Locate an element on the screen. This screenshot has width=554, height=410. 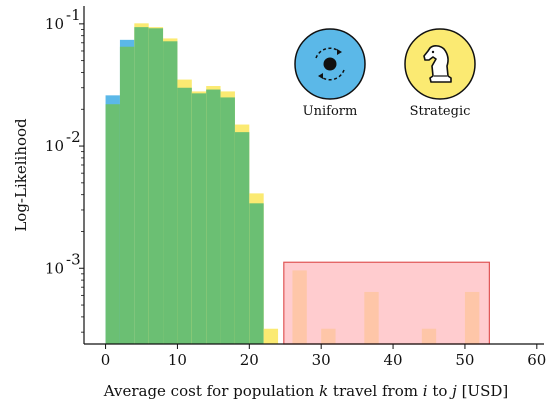
y-tick-exponent--1: -1 is located at coordinates (73, 15).